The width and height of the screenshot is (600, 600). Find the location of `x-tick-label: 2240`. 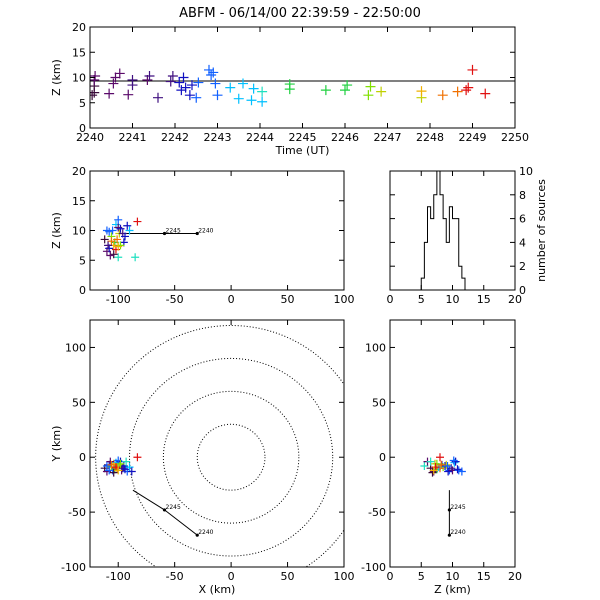

x-tick-label: 2240 is located at coordinates (90, 137).